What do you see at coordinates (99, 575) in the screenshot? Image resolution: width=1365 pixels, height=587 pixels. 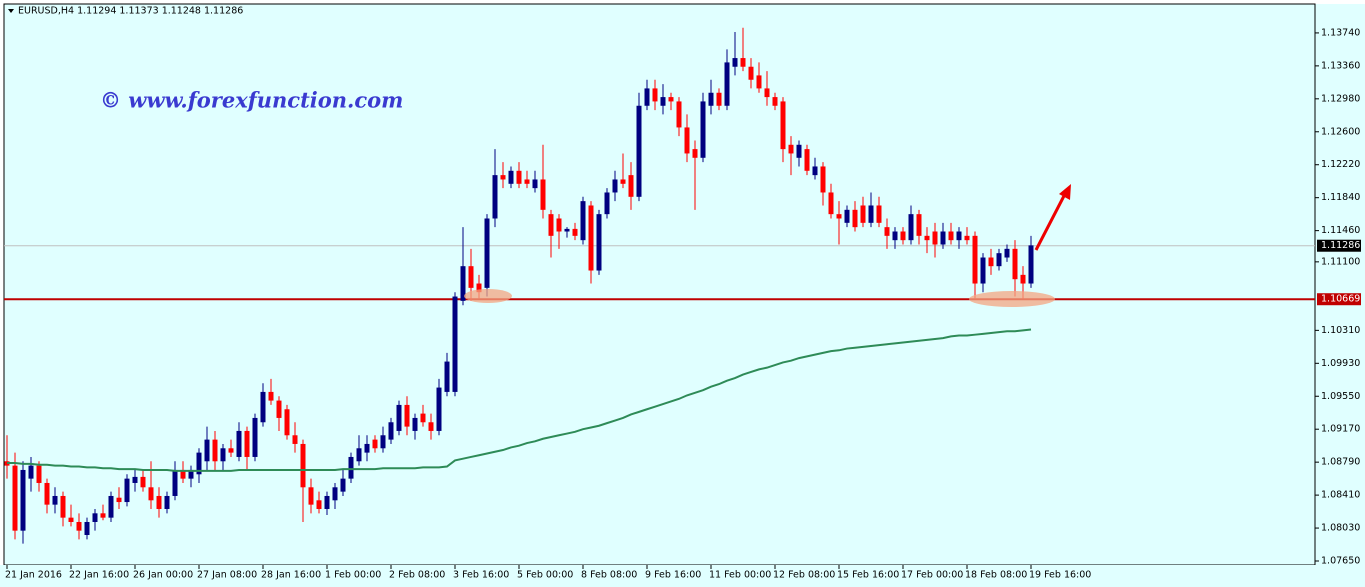 I see `x-tick-label: 22 Jan 16:00` at bounding box center [99, 575].